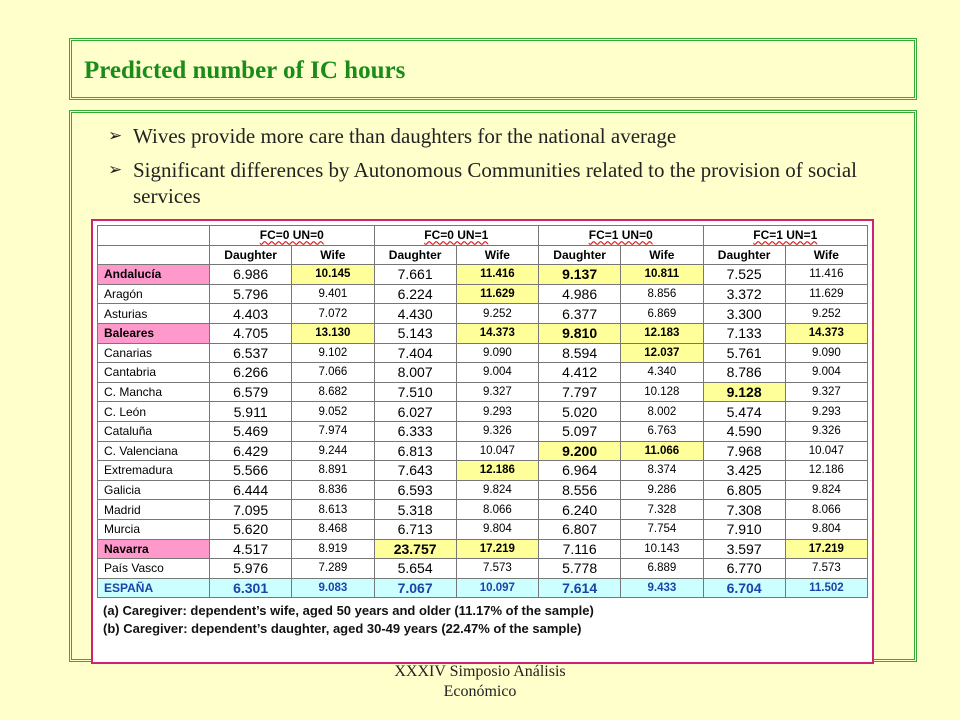  Describe the element at coordinates (333, 588) in the screenshot. I see `value-cell: 9.083` at that location.